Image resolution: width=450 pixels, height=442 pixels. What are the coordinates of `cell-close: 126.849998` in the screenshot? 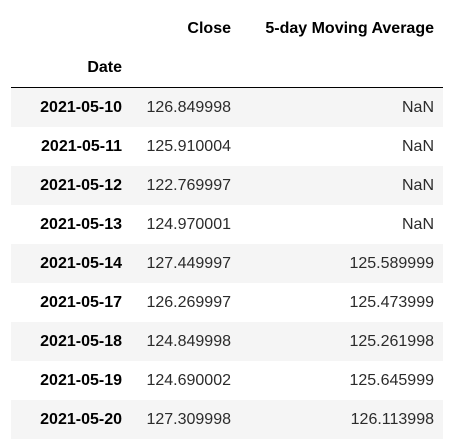 It's located at (188, 107).